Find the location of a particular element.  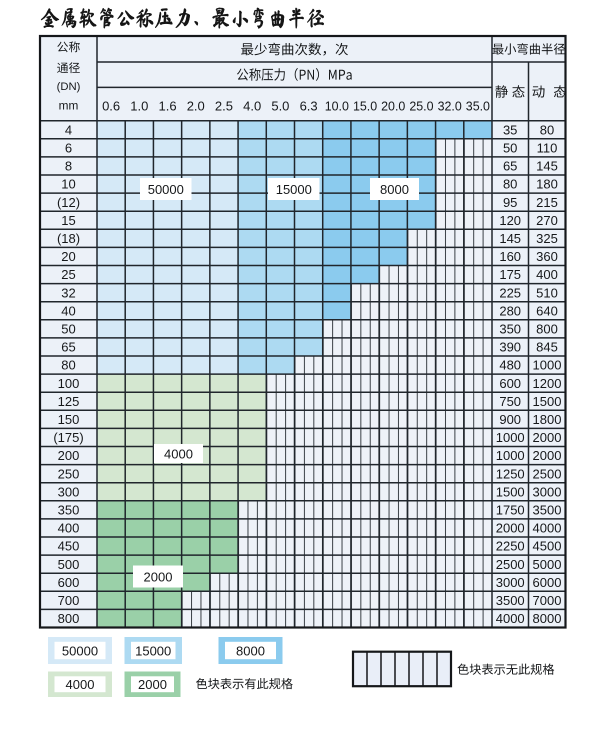

svg-text: 150 is located at coordinates (69, 419).